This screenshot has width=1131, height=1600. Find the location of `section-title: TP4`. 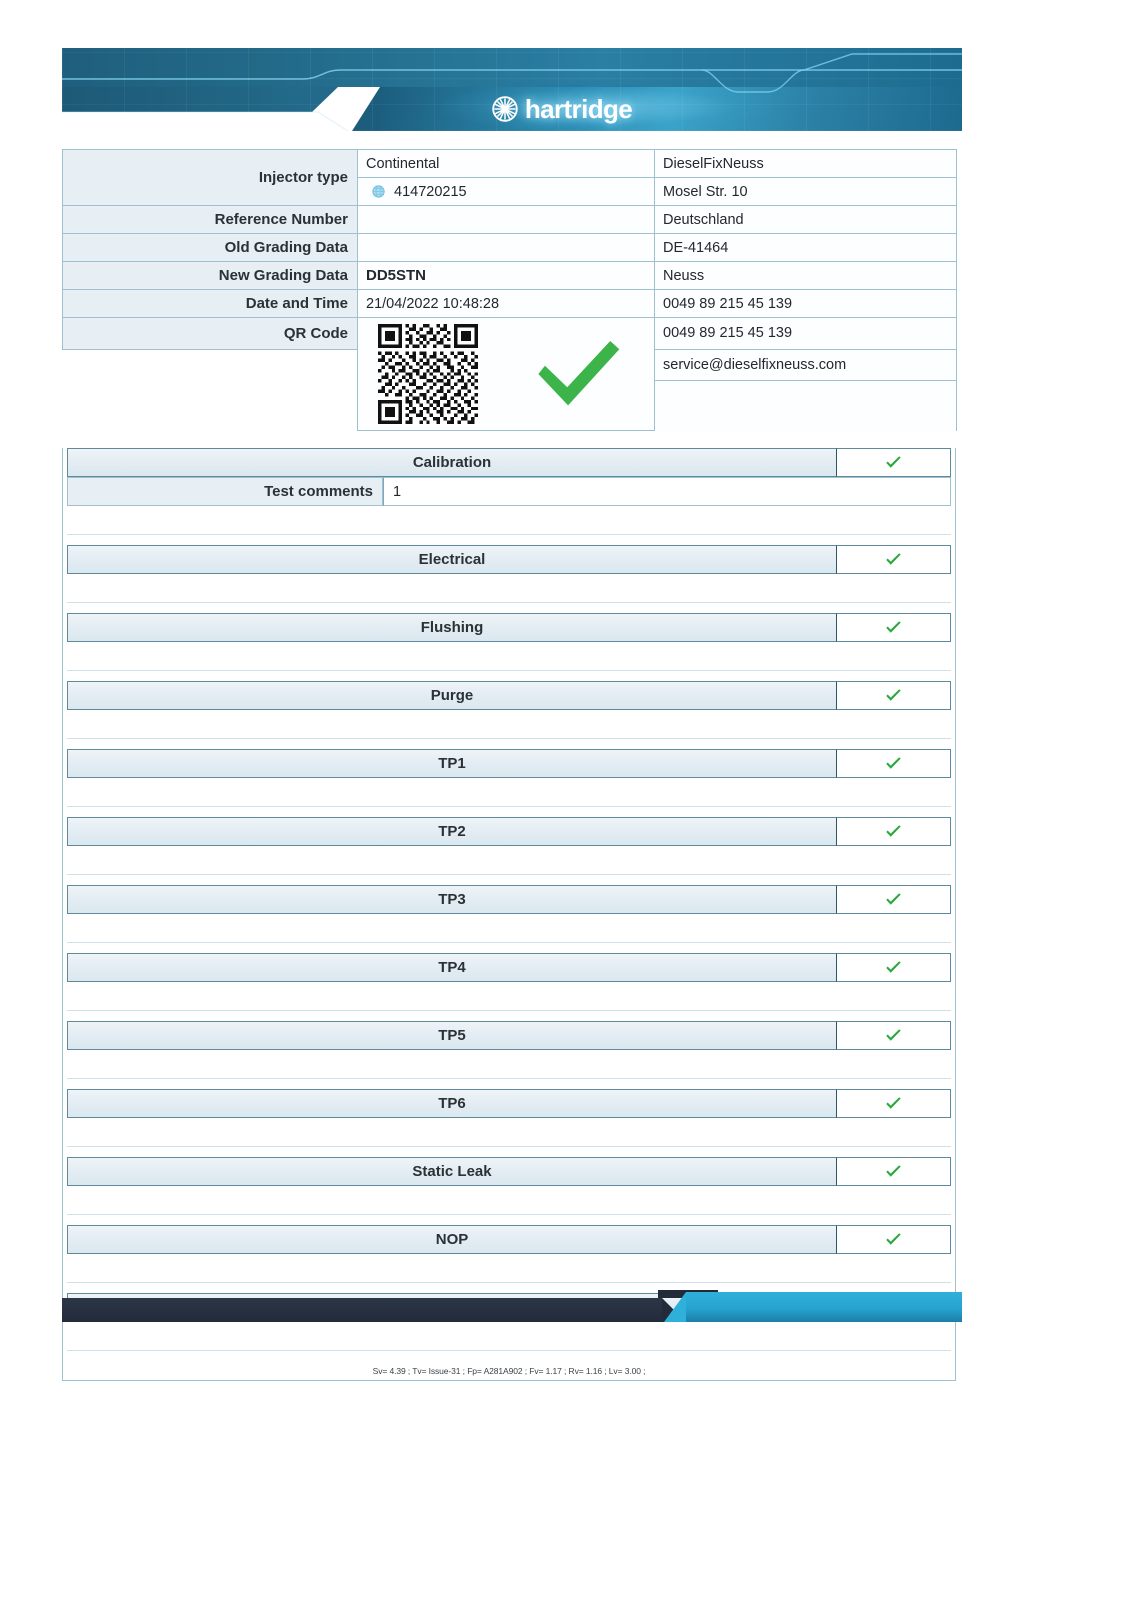

section-title: TP4 is located at coordinates (452, 967).